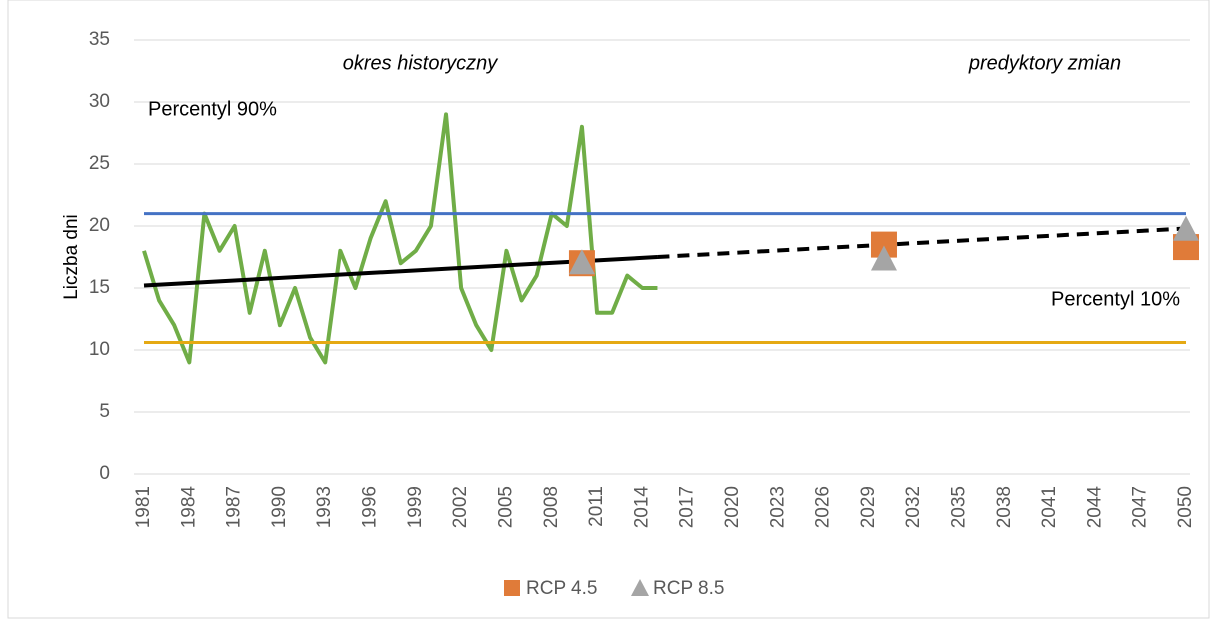  Describe the element at coordinates (777, 507) in the screenshot. I see `x-tick-label: 2023` at that location.